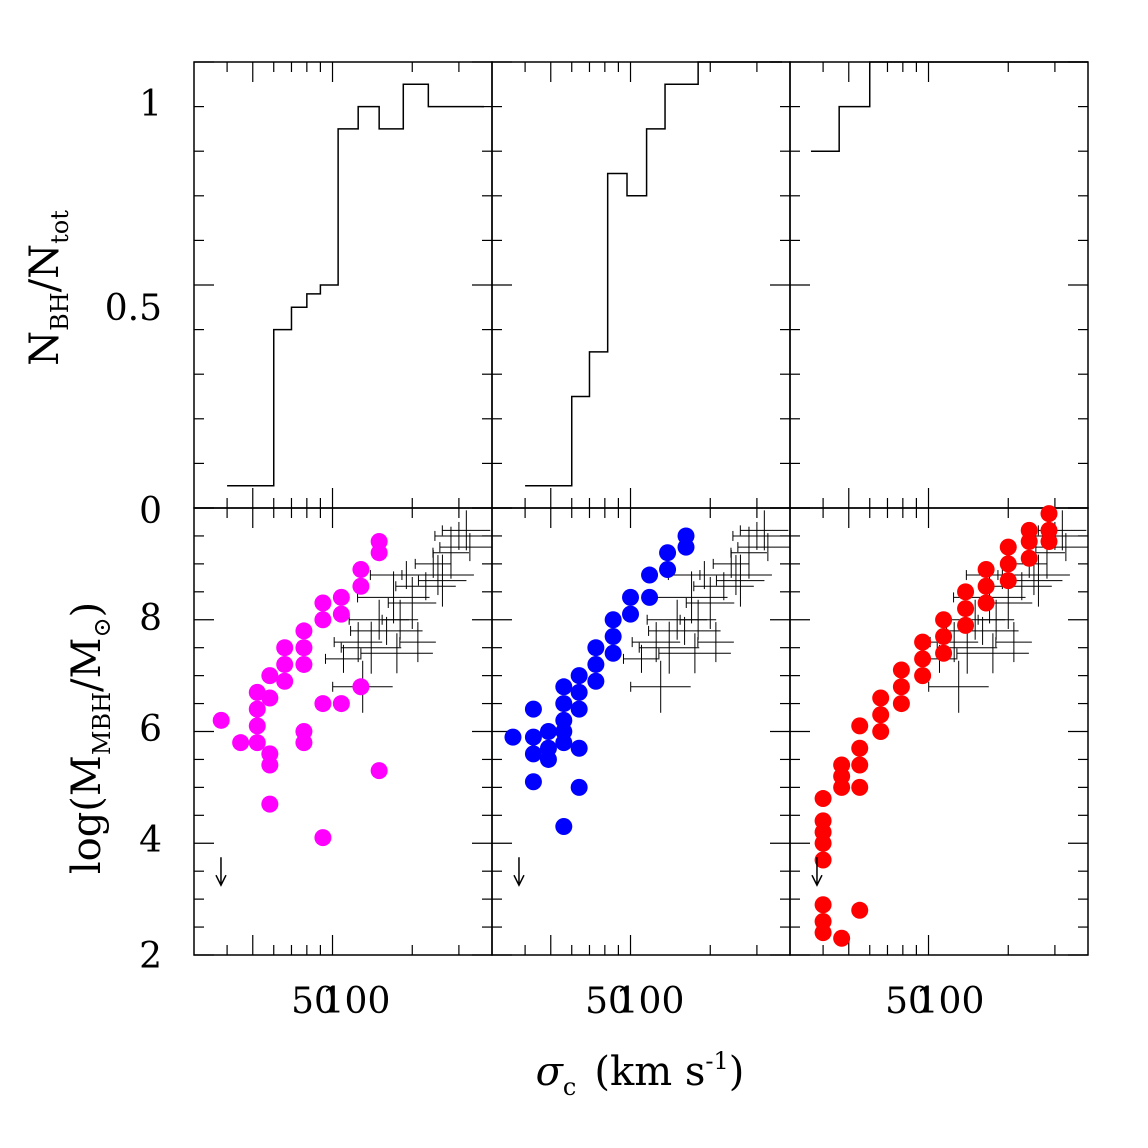 The width and height of the screenshot is (1148, 1148). I want to click on upper-limit-arrow-middle, so click(519, 872).